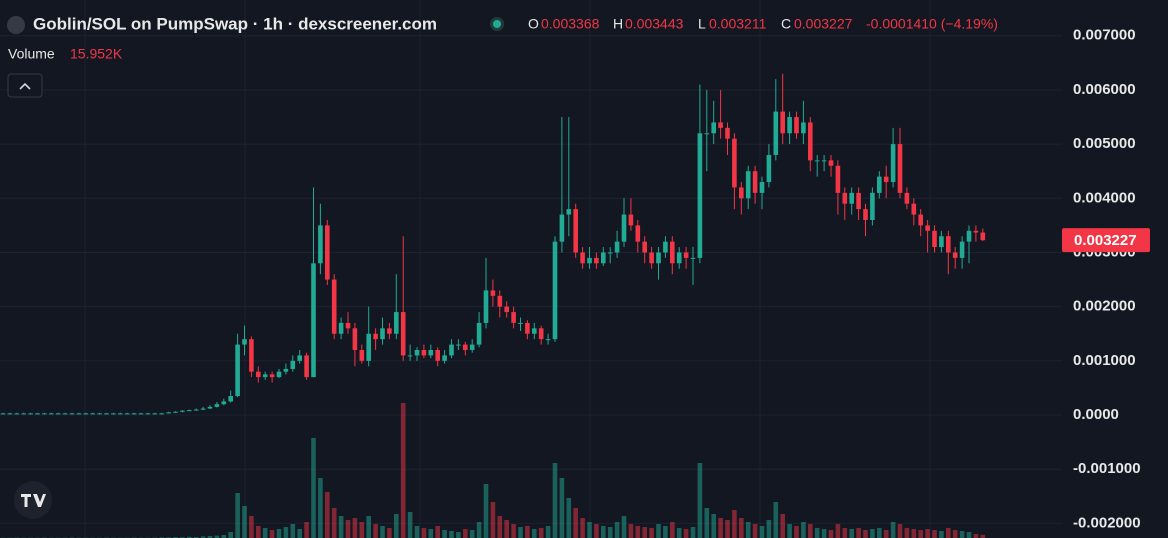 This screenshot has width=1168, height=538. What do you see at coordinates (1096, 414) in the screenshot?
I see `y-tick-label: 0.0000` at bounding box center [1096, 414].